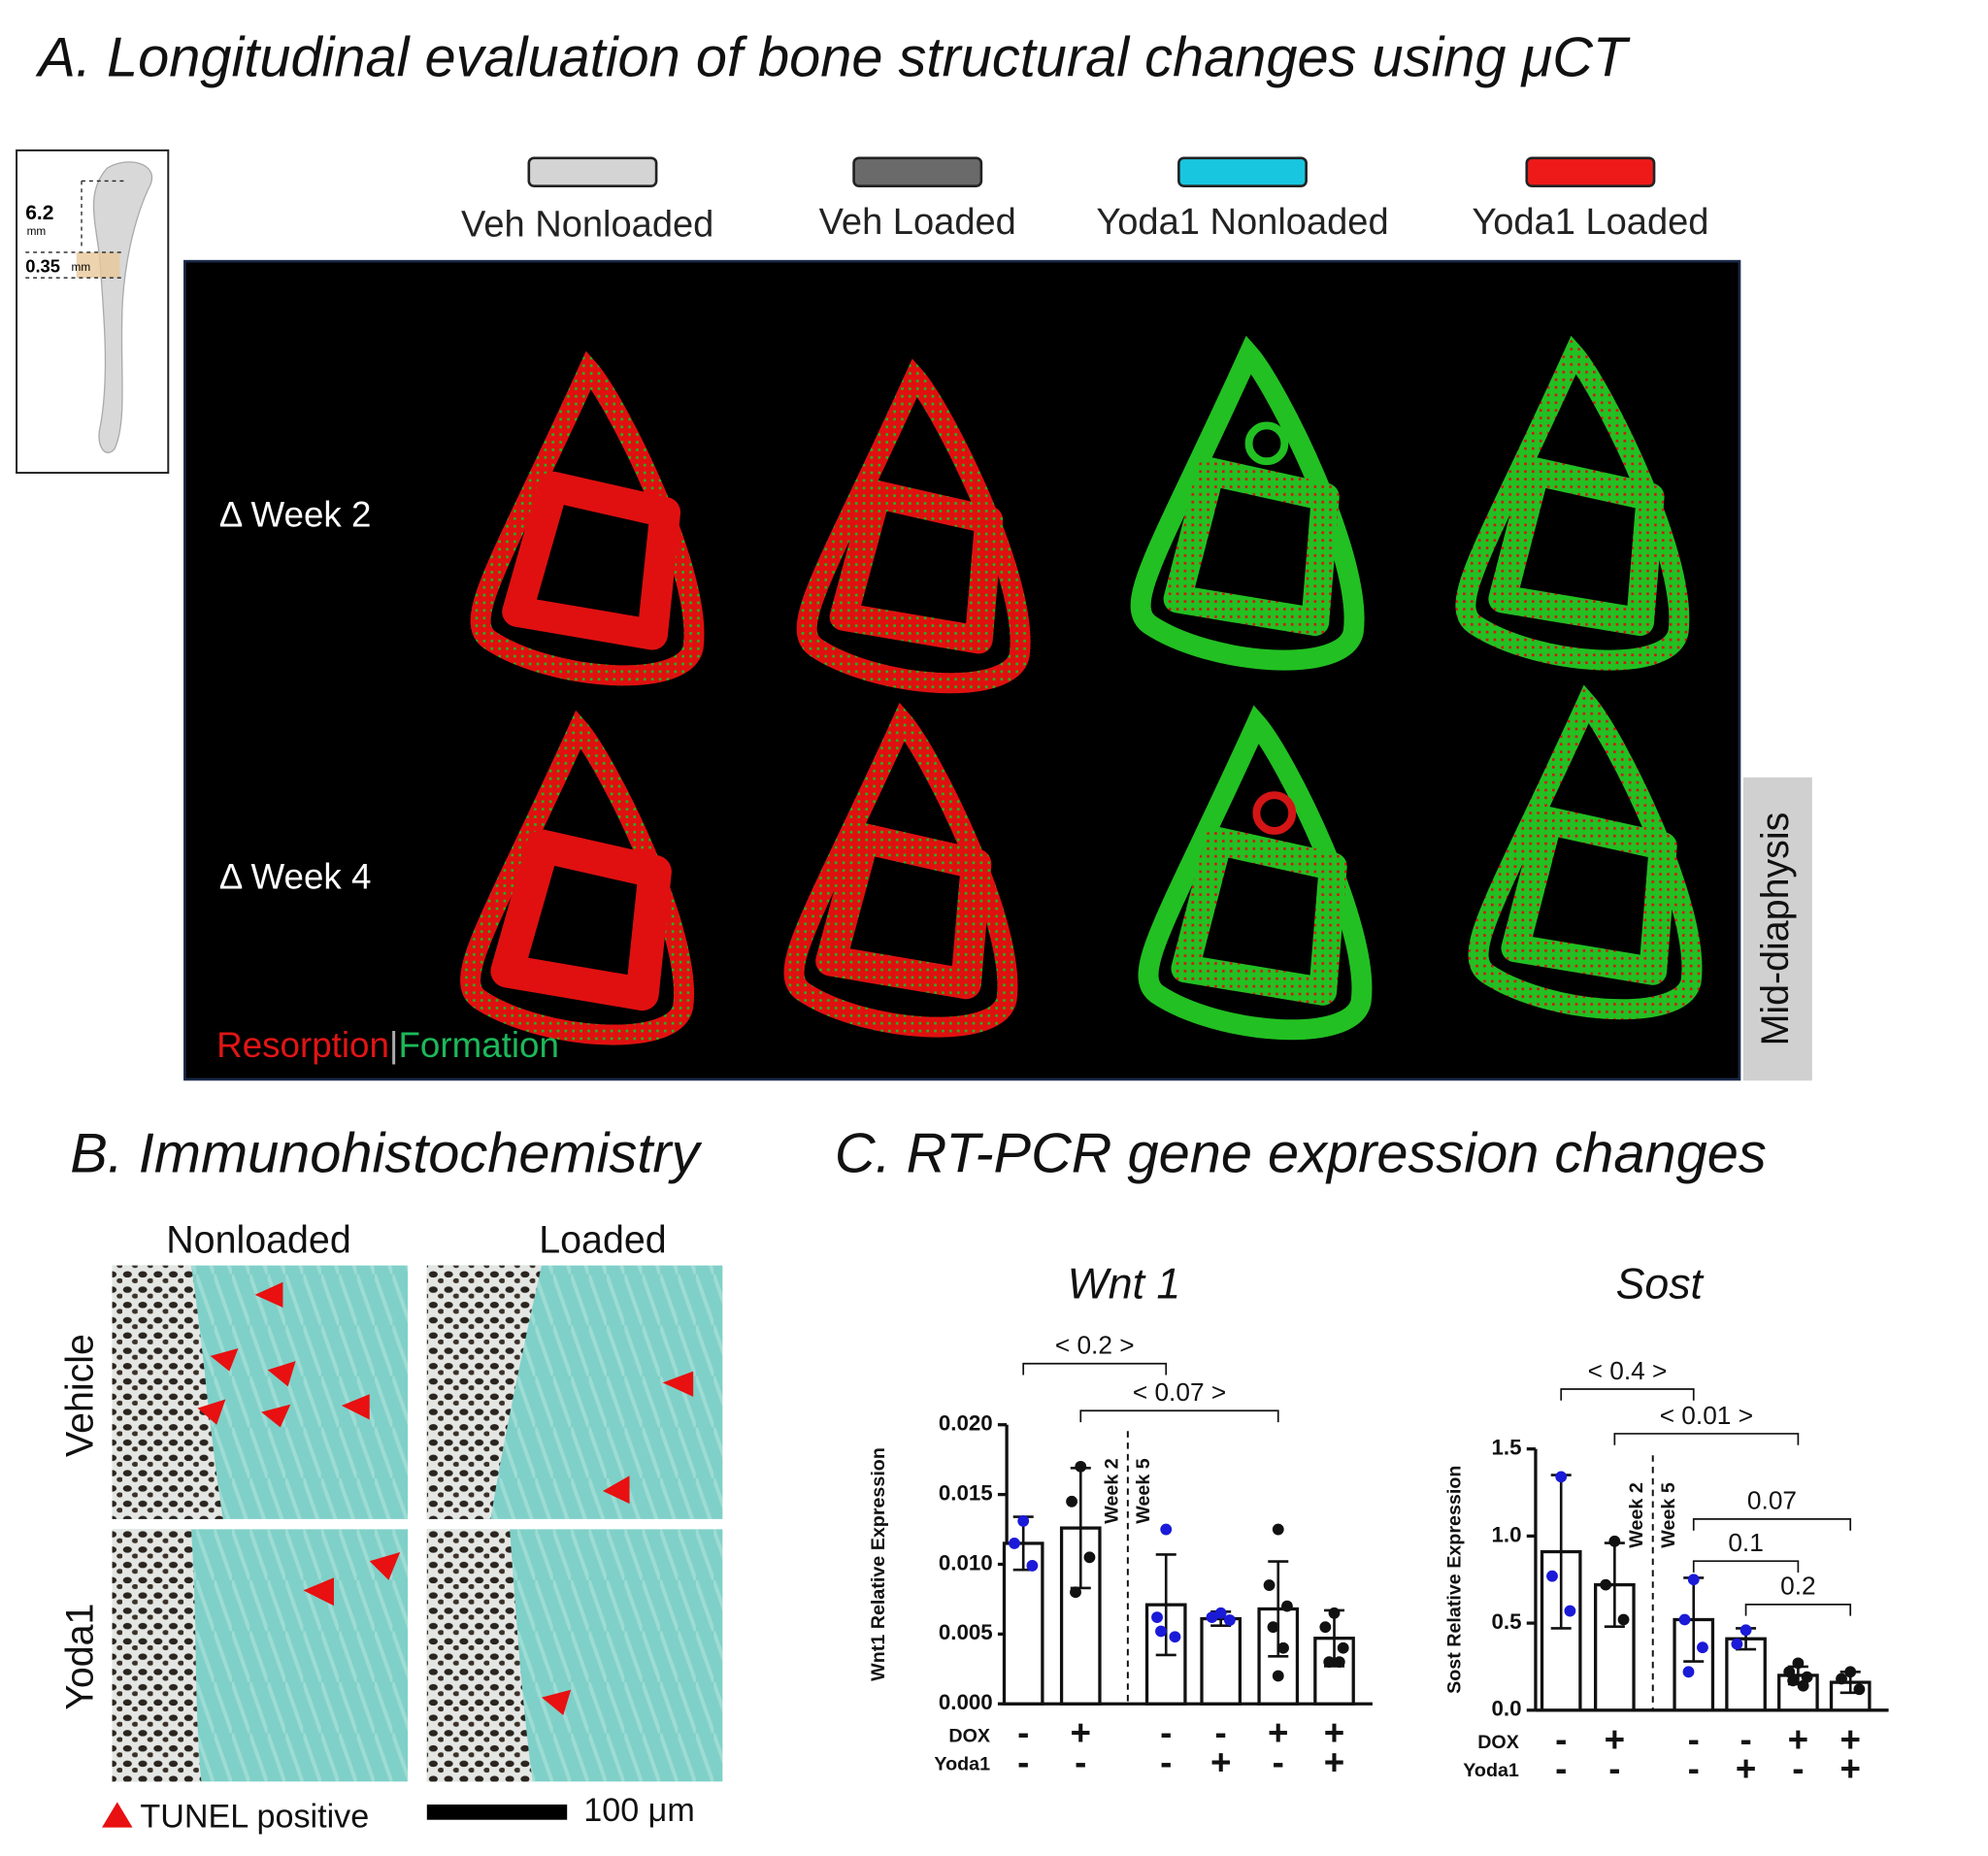 This screenshot has height=1856, width=1988. I want to click on comparison-label: < 0.4 >, so click(1628, 1370).